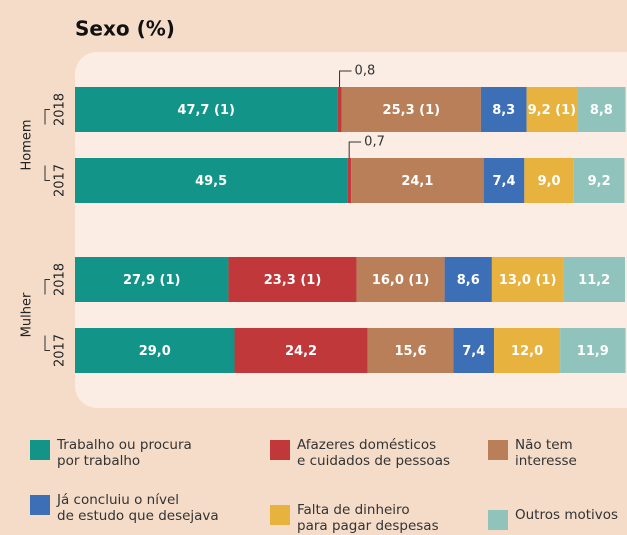  I want to click on value-label: 23,3 (1), so click(293, 280).